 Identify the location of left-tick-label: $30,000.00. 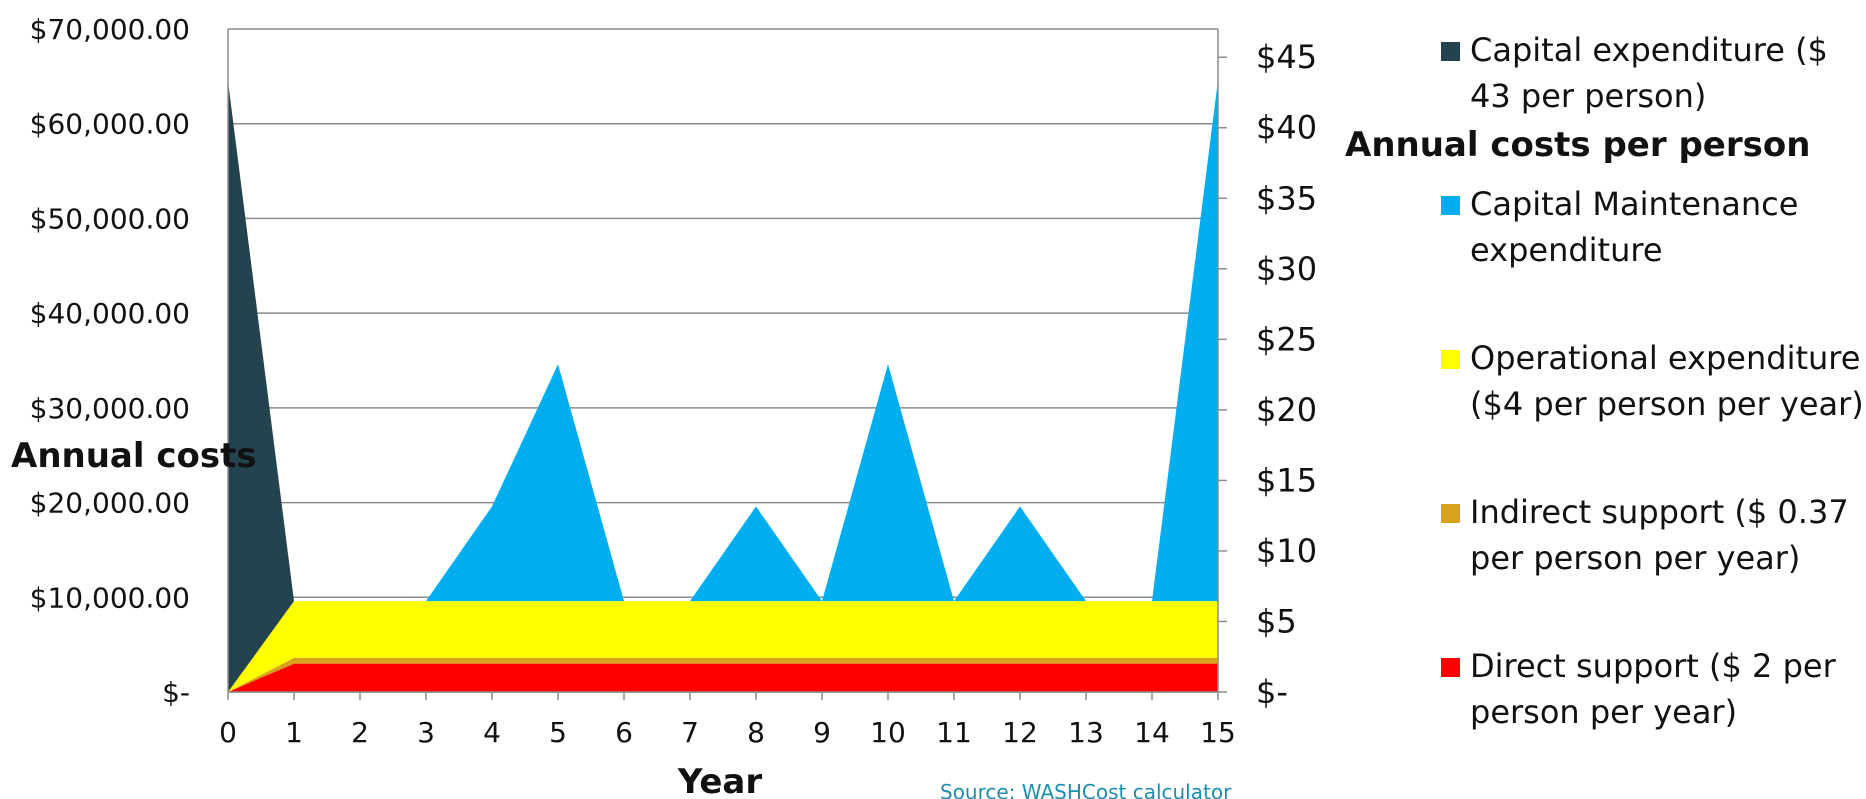
(110, 408).